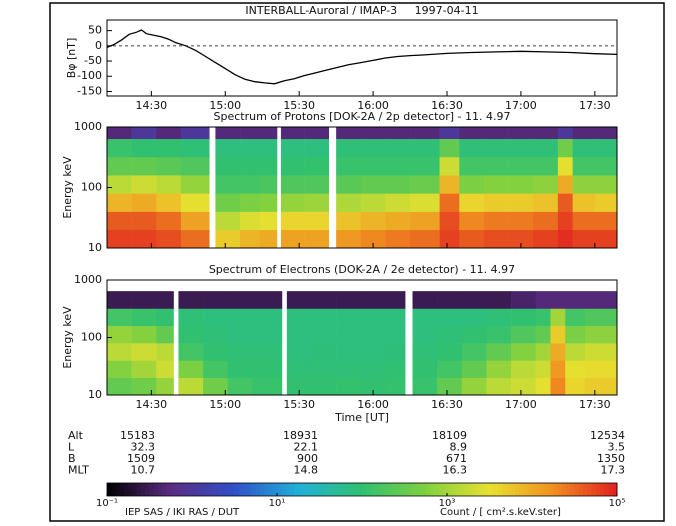 The height and width of the screenshot is (526, 676). Describe the element at coordinates (299, 105) in the screenshot. I see `x-tick-label: 15:30` at that location.